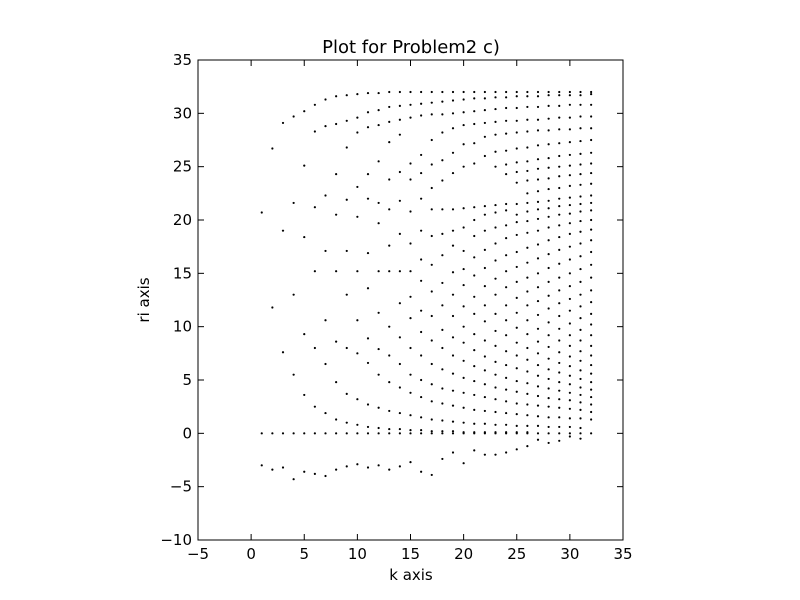 The width and height of the screenshot is (800, 600). I want to click on y-tick-label: −5, so click(181, 487).